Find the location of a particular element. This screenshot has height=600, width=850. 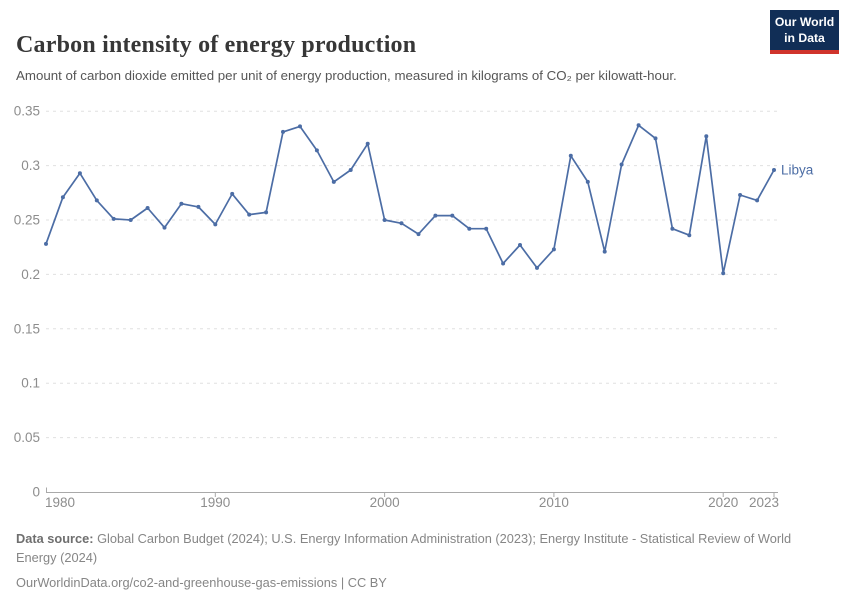

y-axis-tick-label: 0.35 is located at coordinates (27, 111).